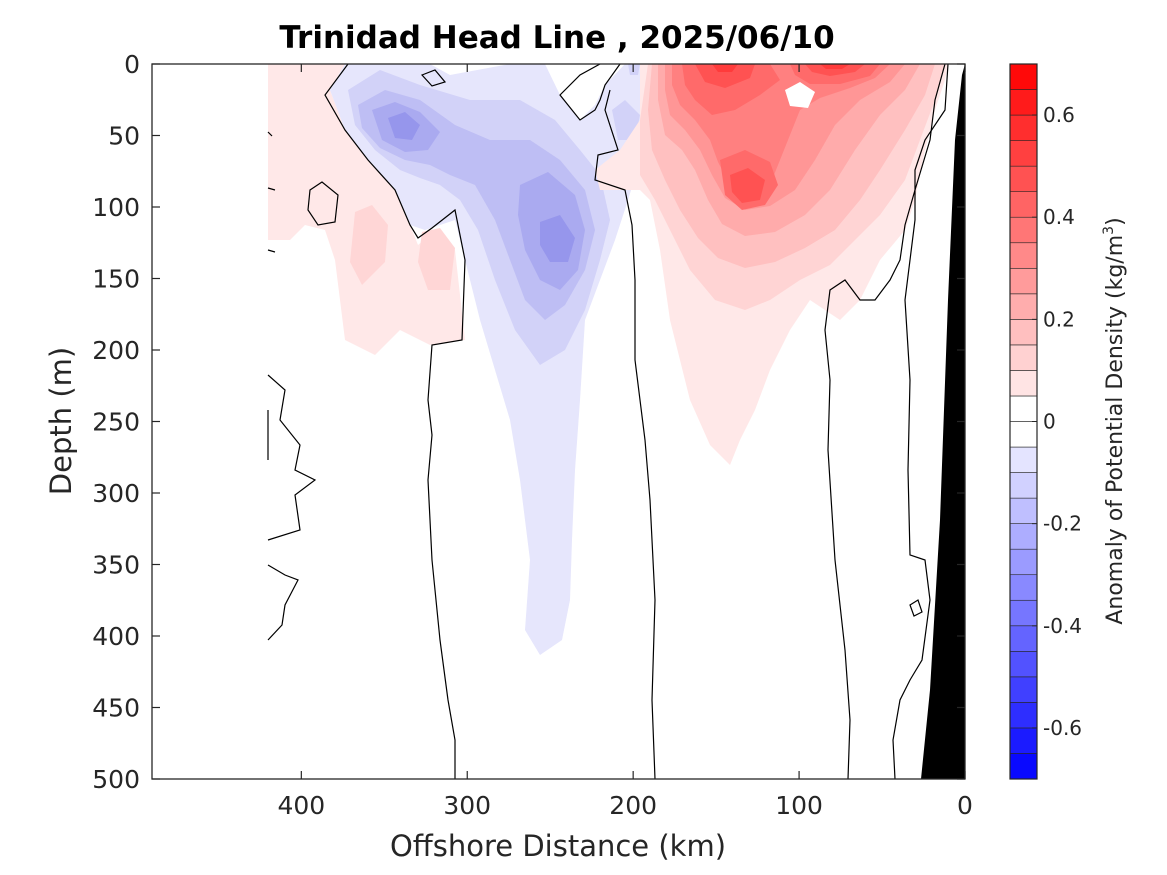 This screenshot has height=875, width=1167. I want to click on zero-contour-shelf, so click(885, 421).